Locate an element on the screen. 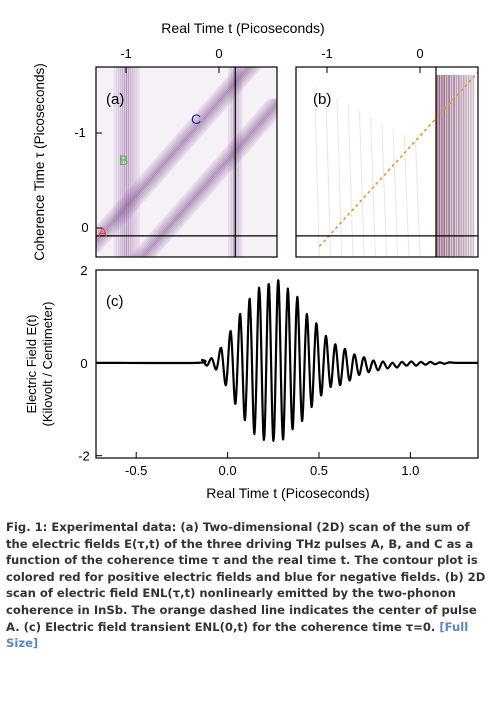 The height and width of the screenshot is (728, 497). panel-b: (b) is located at coordinates (387, 162).